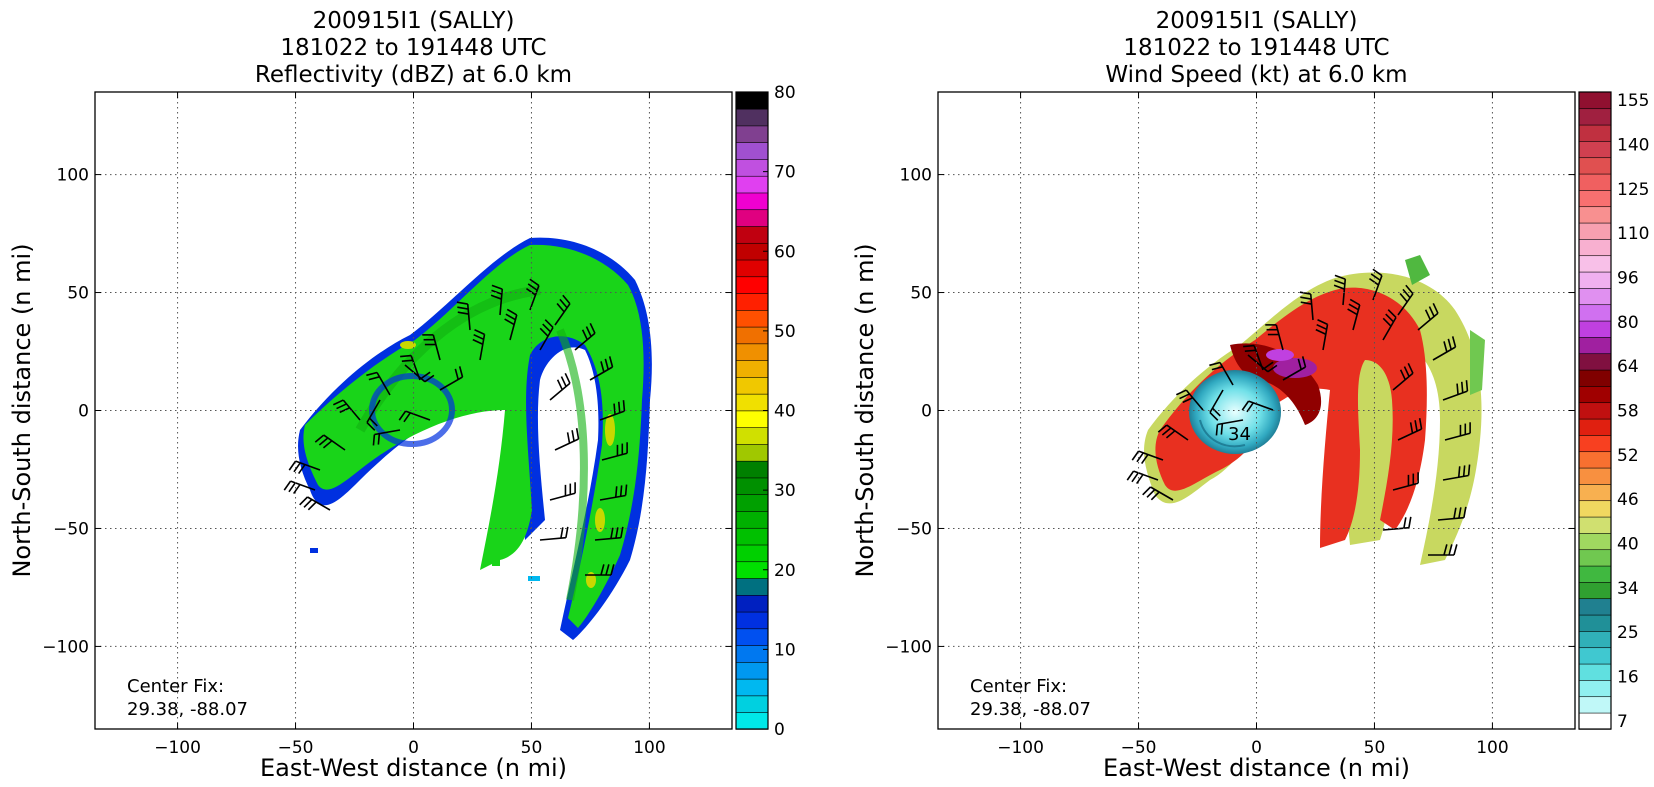  Describe the element at coordinates (1239, 434) in the screenshot. I see `contour-label: 34` at that location.